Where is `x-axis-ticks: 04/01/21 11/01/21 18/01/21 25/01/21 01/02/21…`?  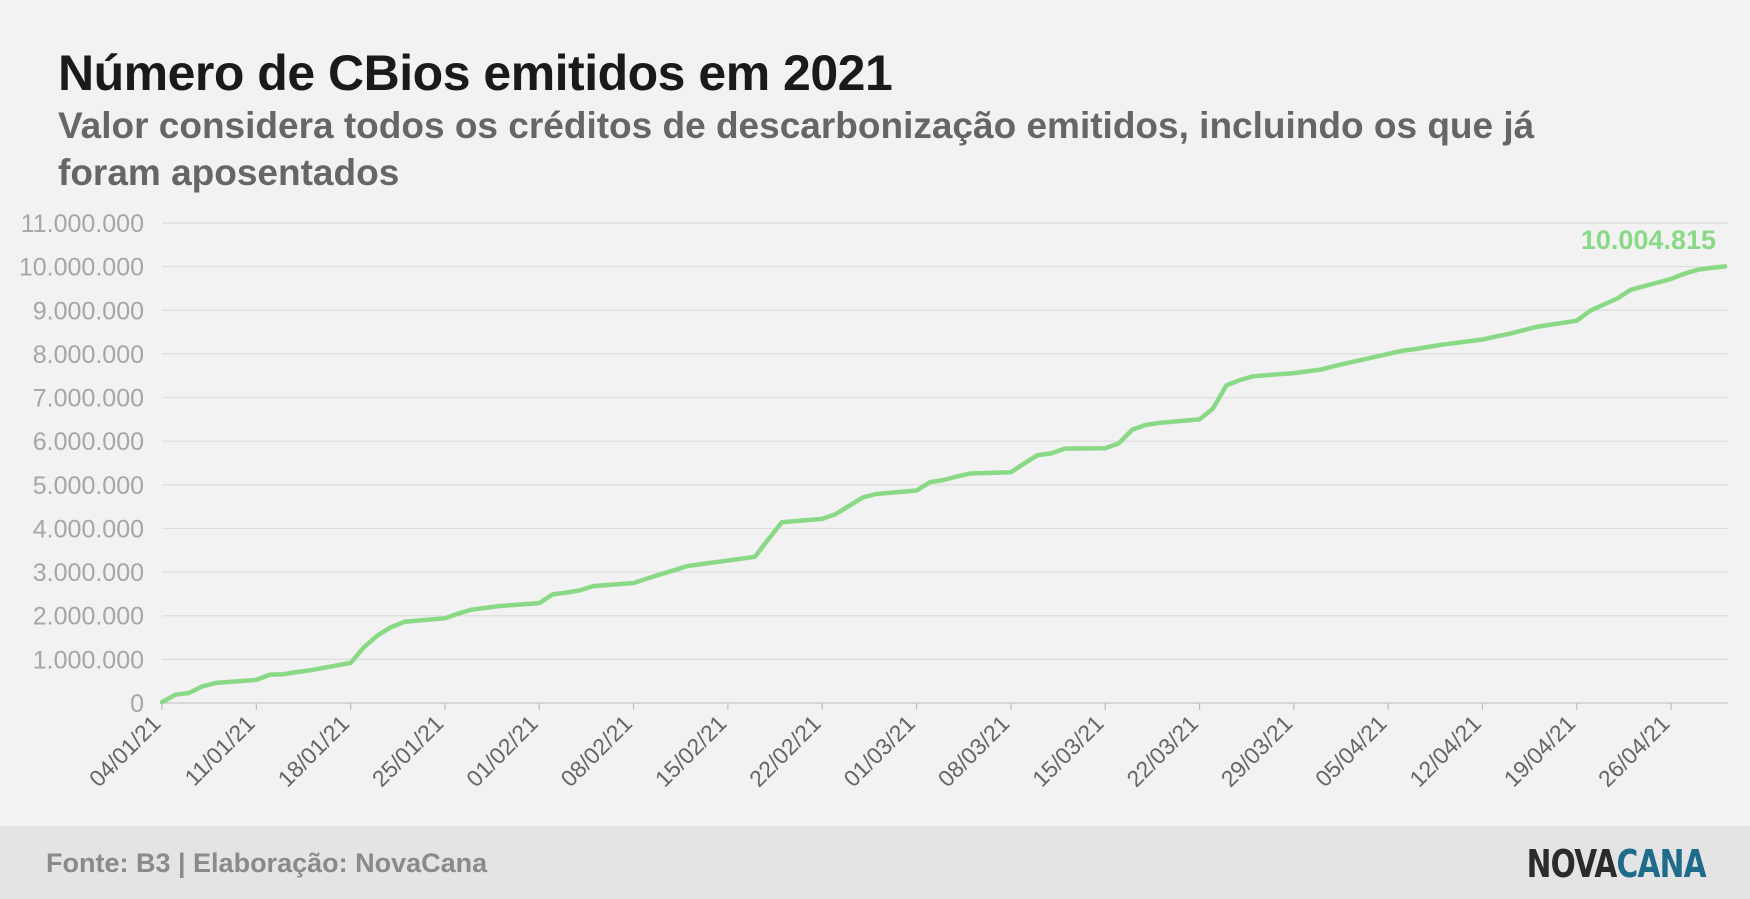 x-axis-ticks: 04/01/21 11/01/21 18/01/21 25/01/21 01/02/21… is located at coordinates (879, 747).